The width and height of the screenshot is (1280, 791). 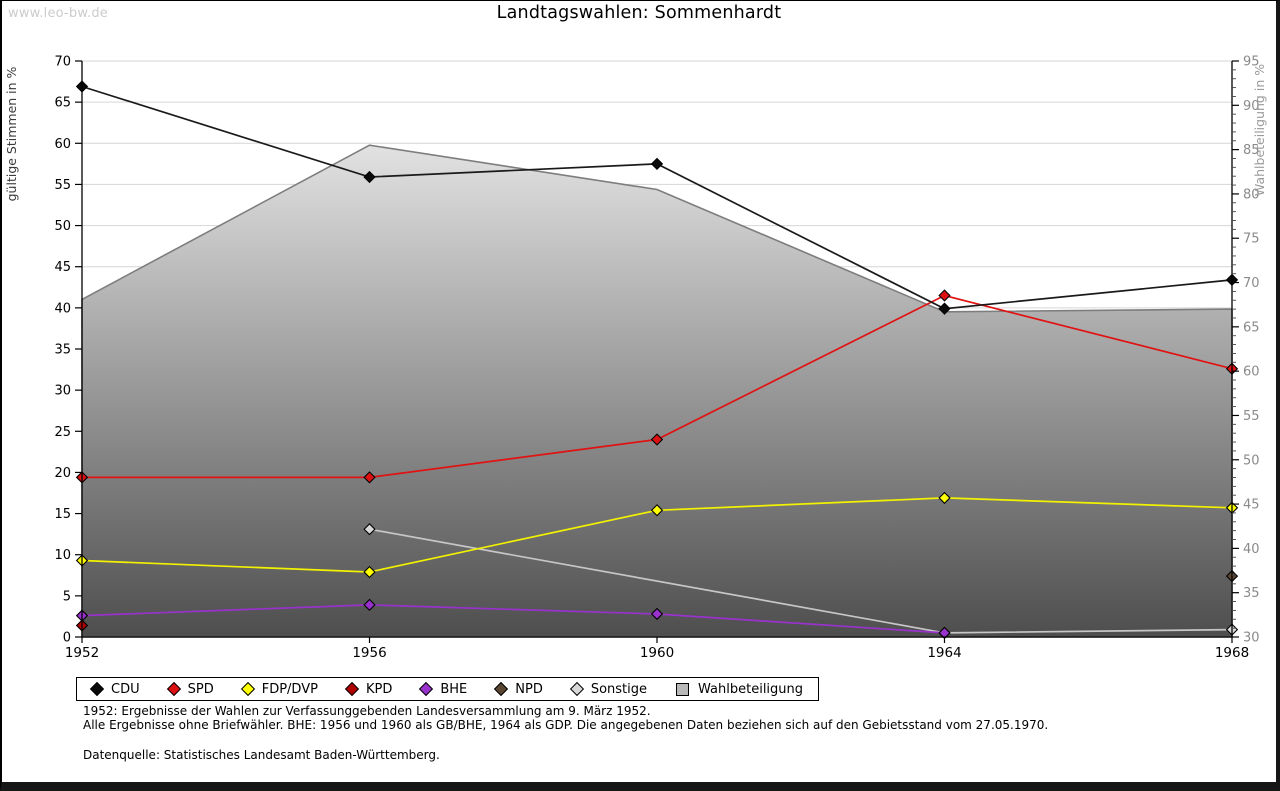 What do you see at coordinates (62, 103) in the screenshot?
I see `left-axis-tick-label: 65` at bounding box center [62, 103].